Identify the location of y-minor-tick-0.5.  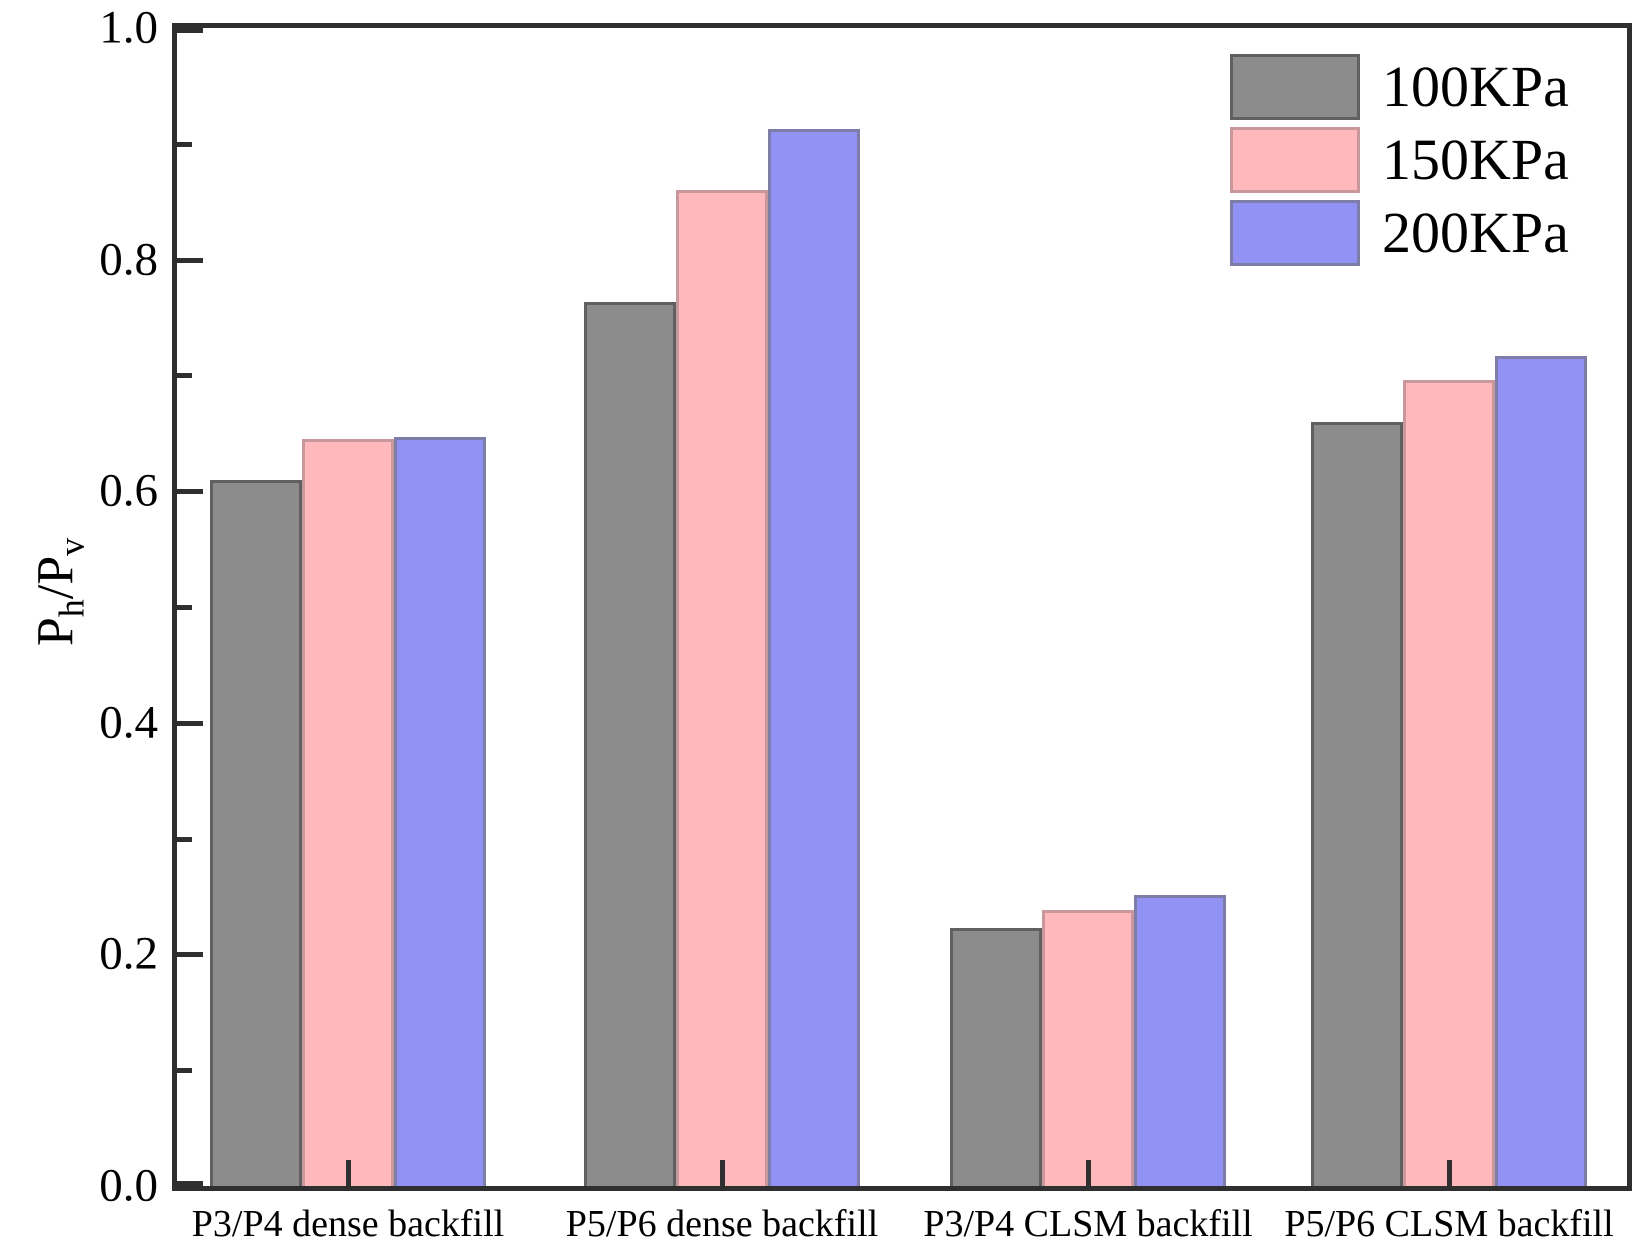
(184, 607).